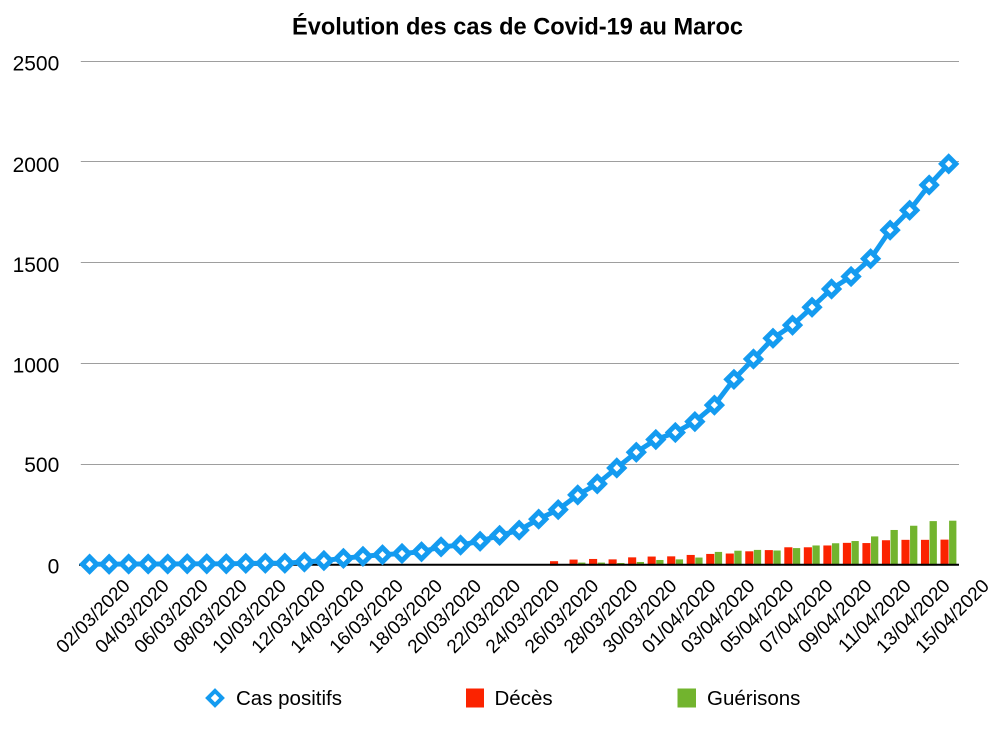 This screenshot has width=1000, height=733. I want to click on svg-text: Cas positifs, so click(289, 698).